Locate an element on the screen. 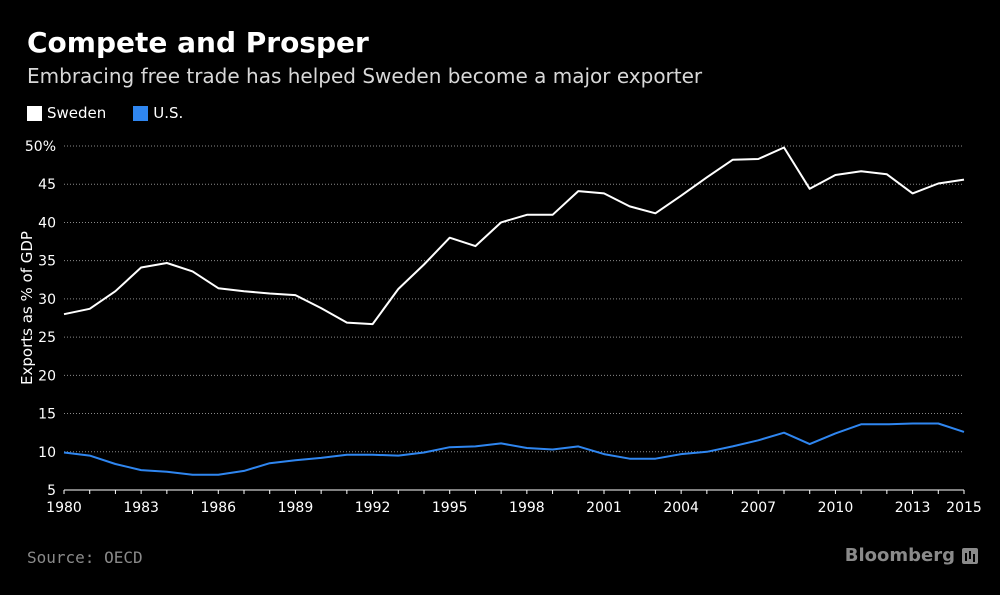 Image resolution: width=1000 pixels, height=595 pixels. y-axis-label: Exports as % of GDP is located at coordinates (27, 308).